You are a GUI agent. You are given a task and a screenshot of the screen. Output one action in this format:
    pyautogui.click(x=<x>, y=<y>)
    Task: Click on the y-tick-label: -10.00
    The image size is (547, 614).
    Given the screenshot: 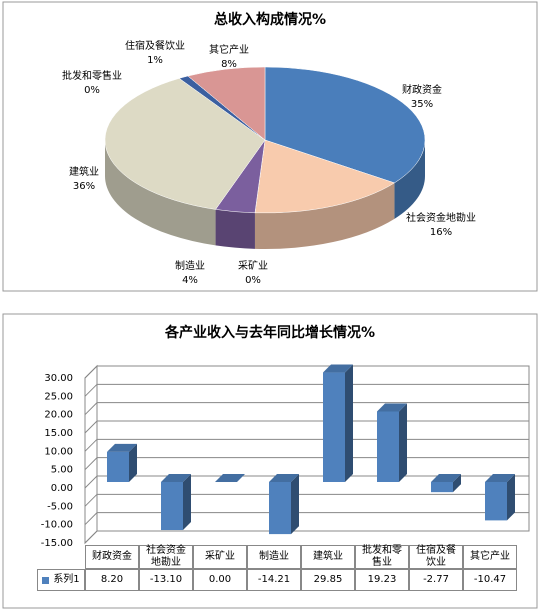 What is the action you would take?
    pyautogui.click(x=57, y=525)
    